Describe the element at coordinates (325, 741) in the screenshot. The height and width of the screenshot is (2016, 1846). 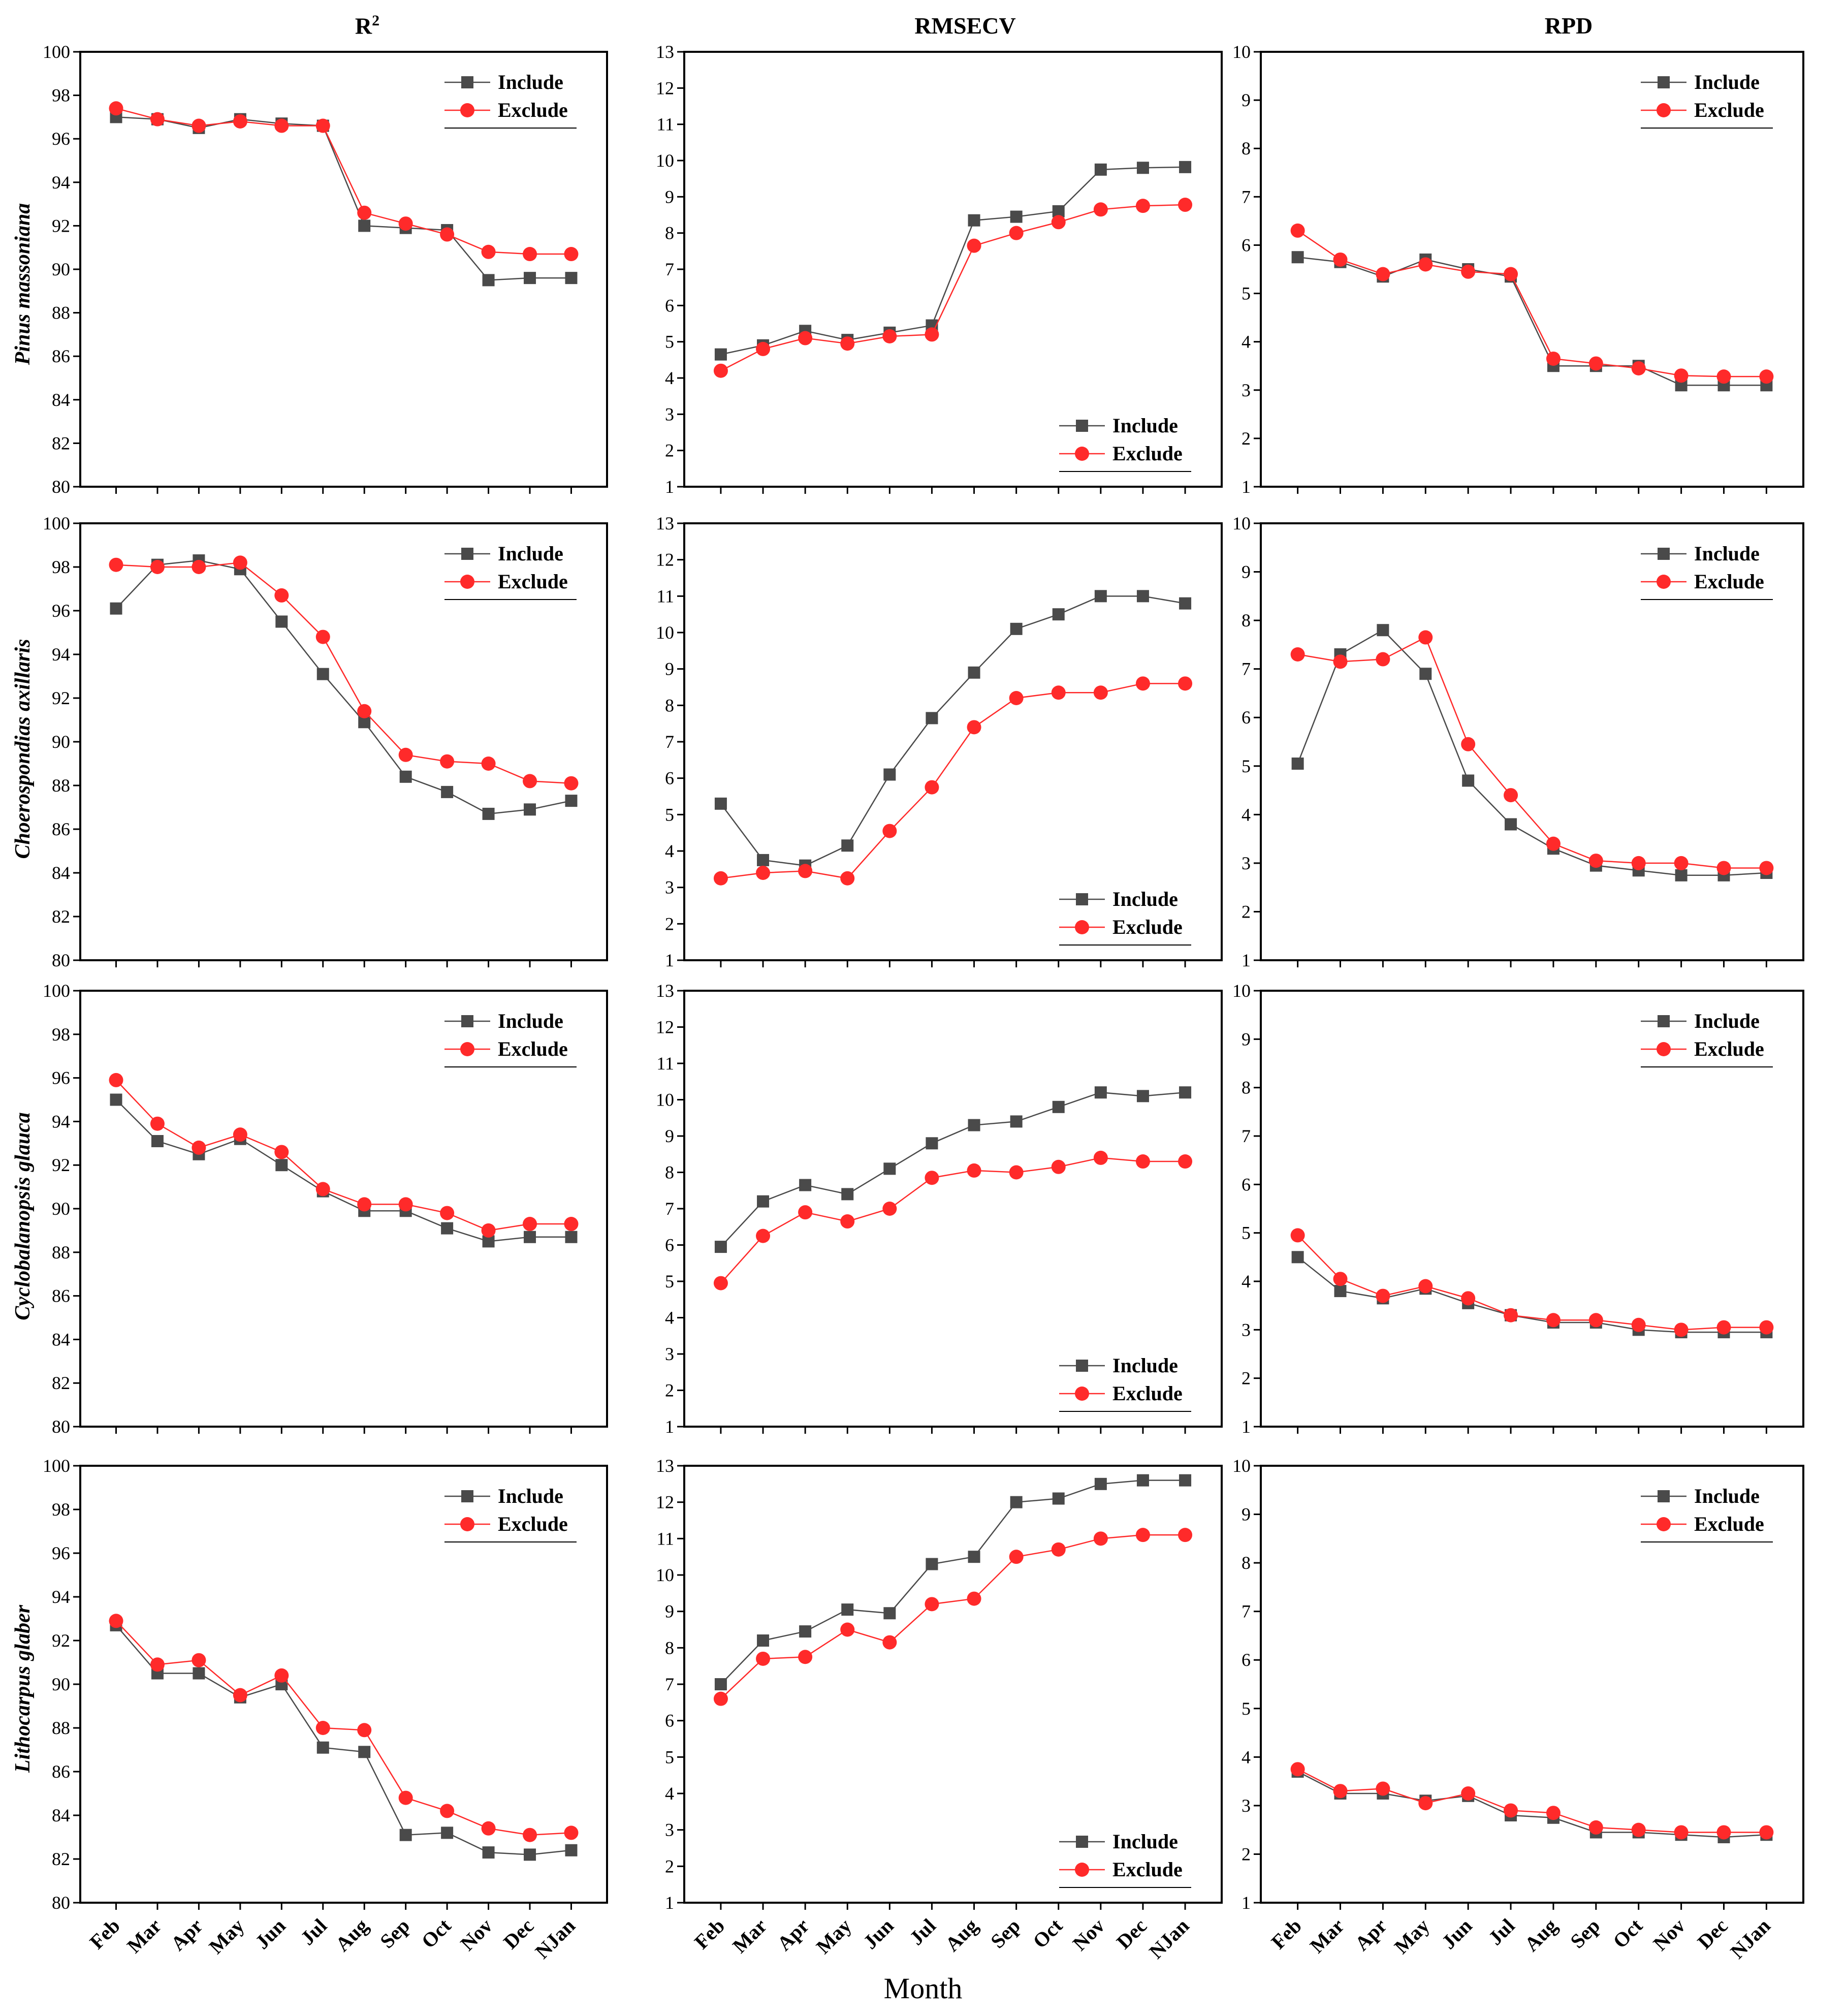
I see `chart-r2-row2: 80 82 84 86 88 90 92 94 96 98 100 Include Exclude` at that location.